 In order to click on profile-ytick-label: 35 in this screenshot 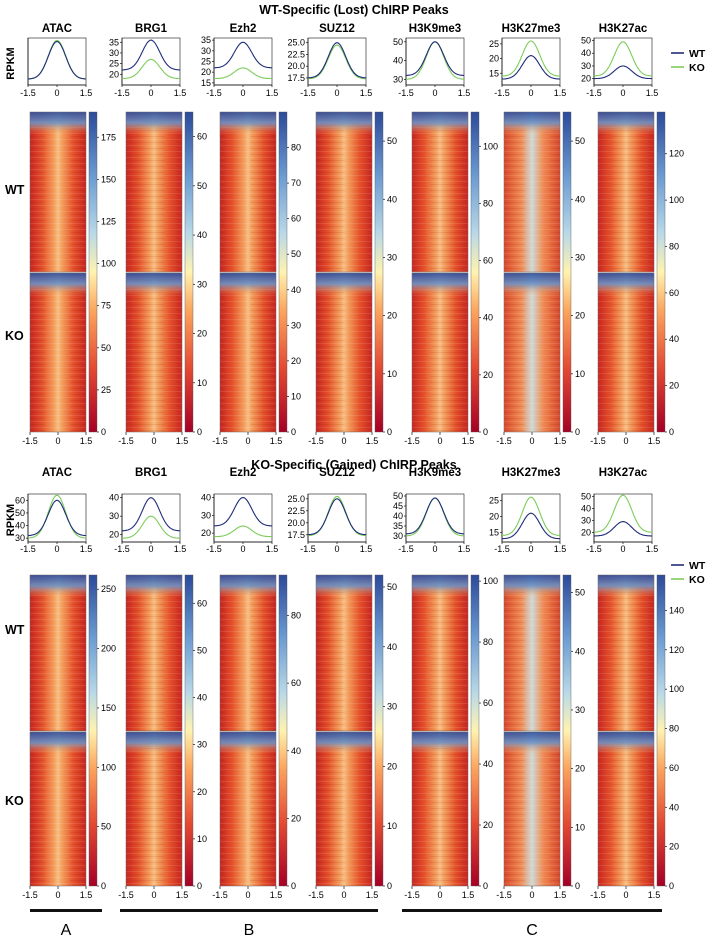, I will do `click(398, 526)`.